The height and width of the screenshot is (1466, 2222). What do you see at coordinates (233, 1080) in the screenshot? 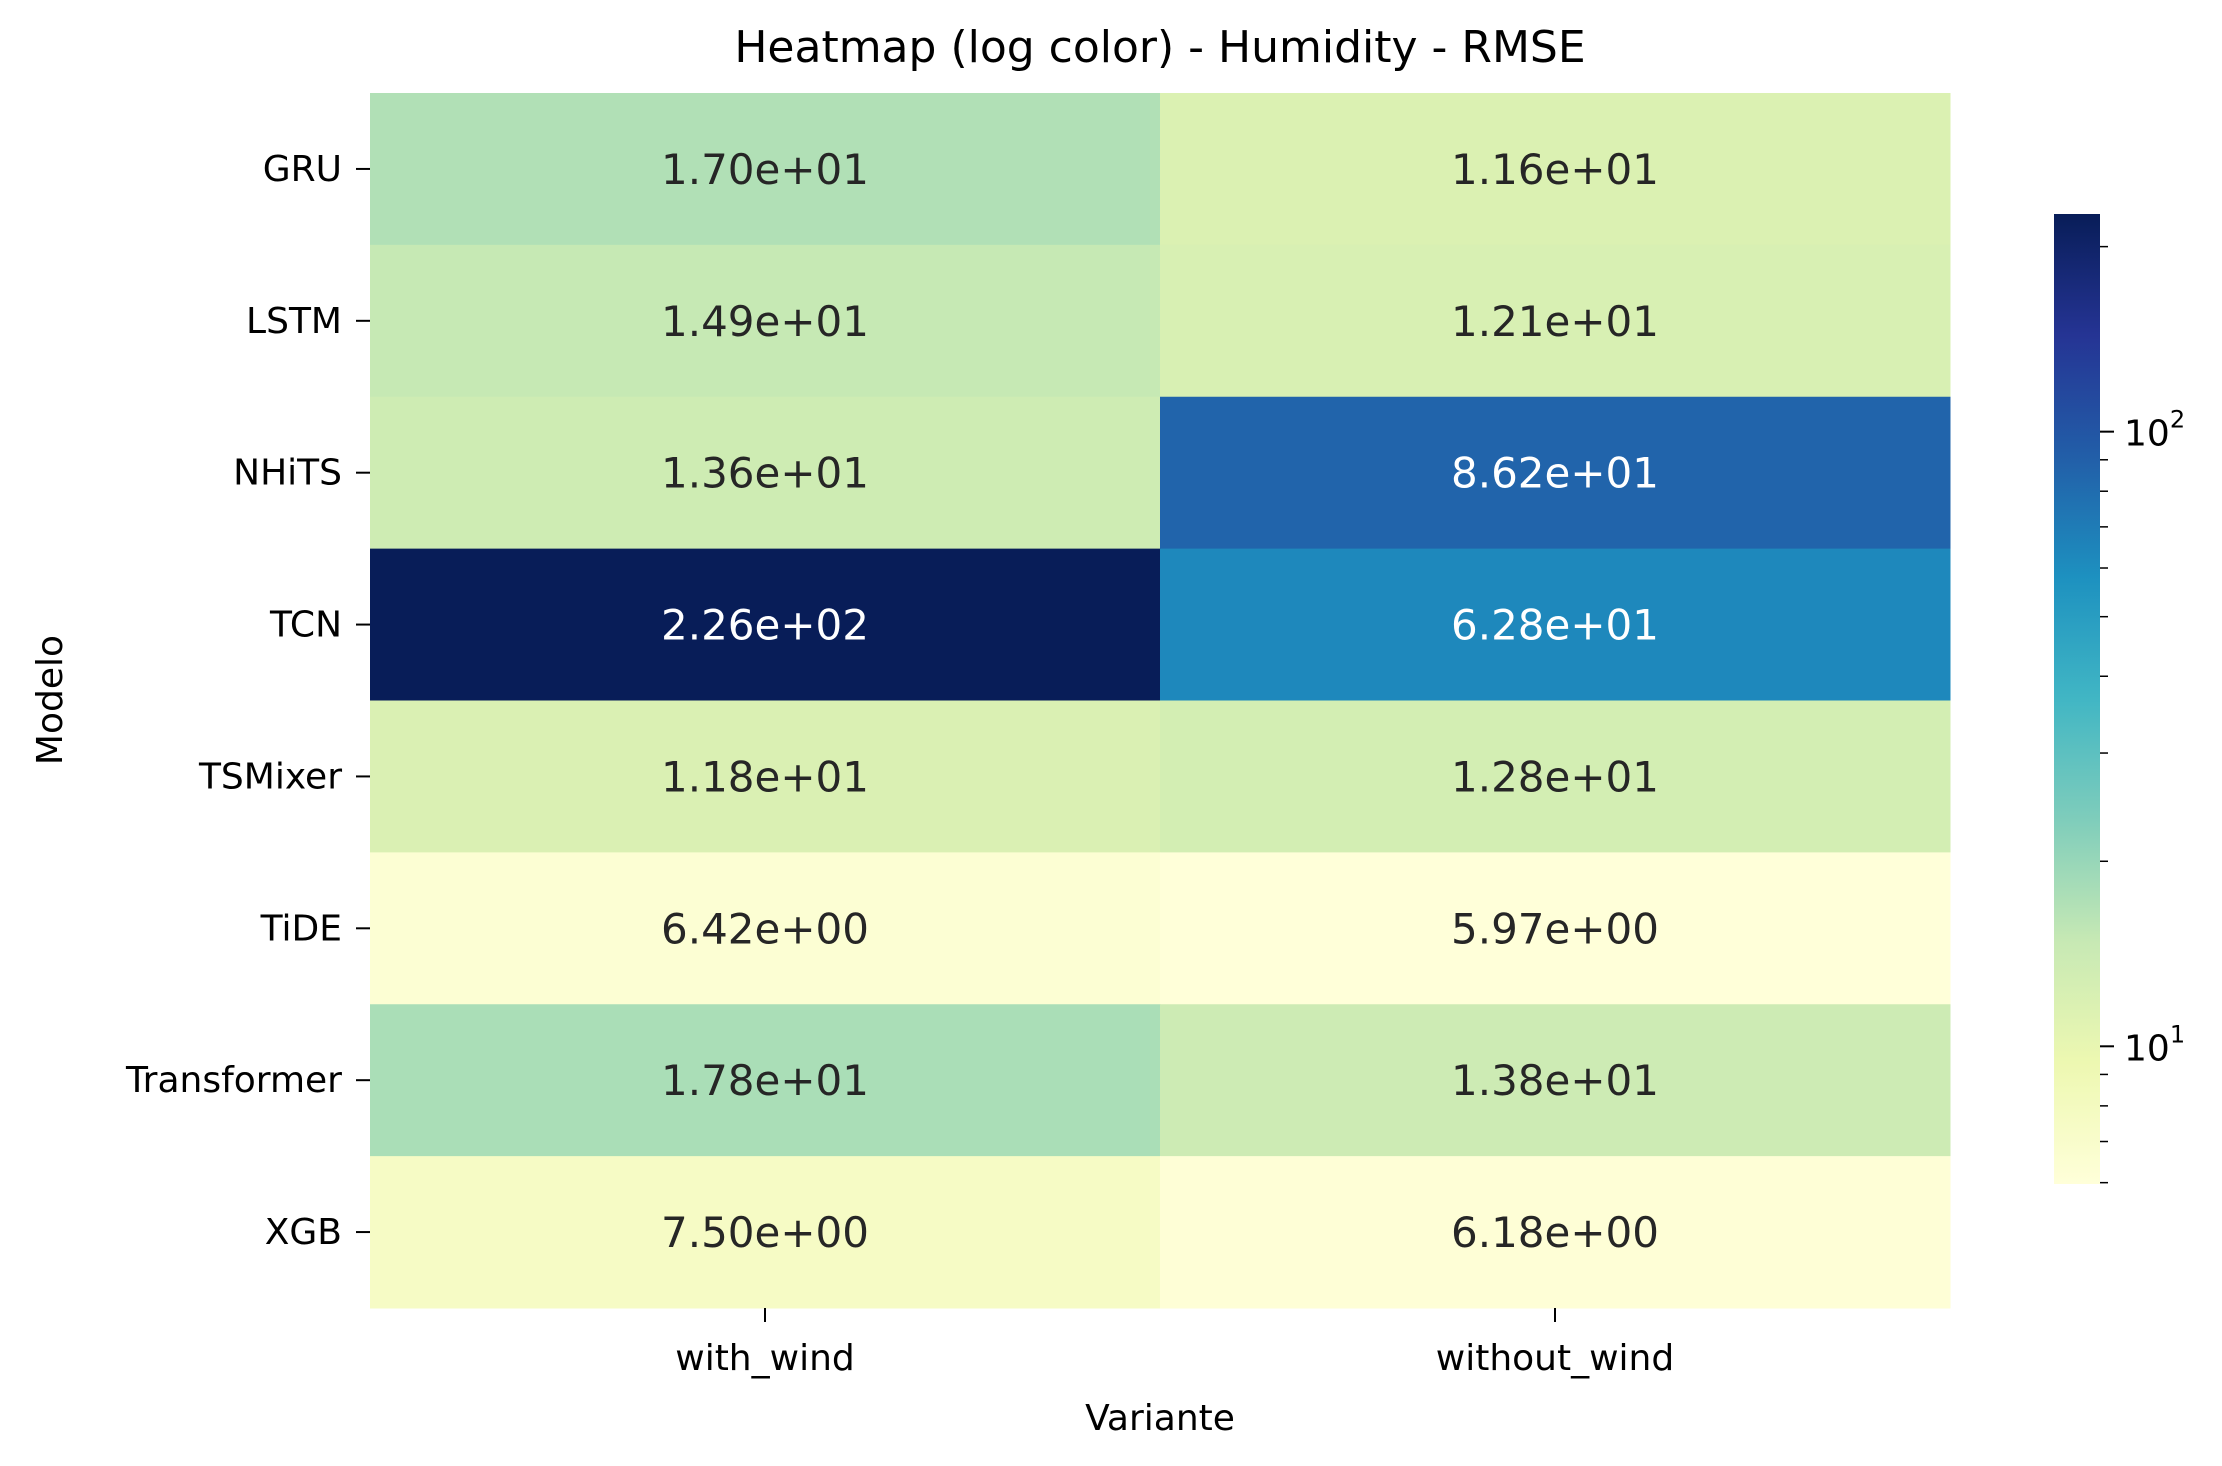
I see `y-tick-label: Transformer` at bounding box center [233, 1080].